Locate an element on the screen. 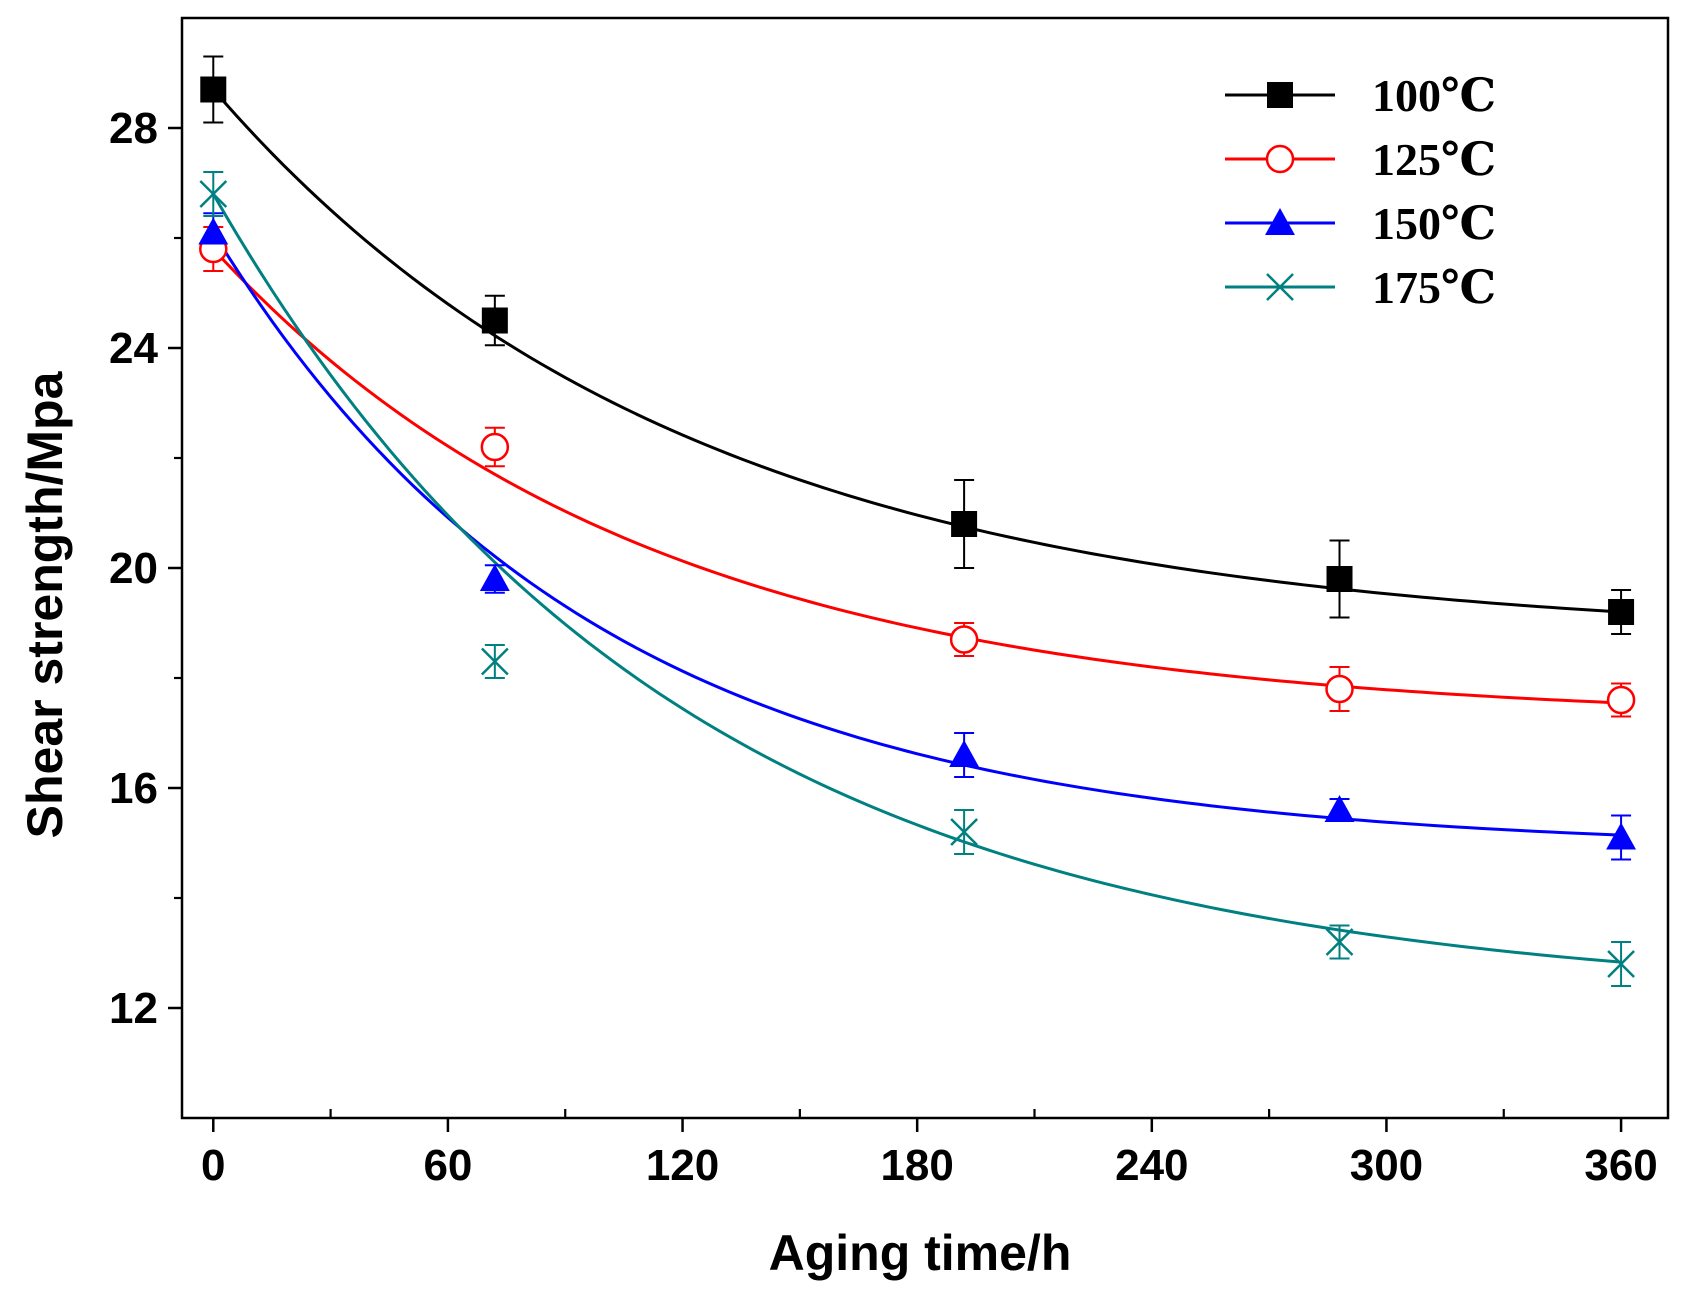 This screenshot has width=1691, height=1299. legend-label-1: 125℃ is located at coordinates (1434, 159).